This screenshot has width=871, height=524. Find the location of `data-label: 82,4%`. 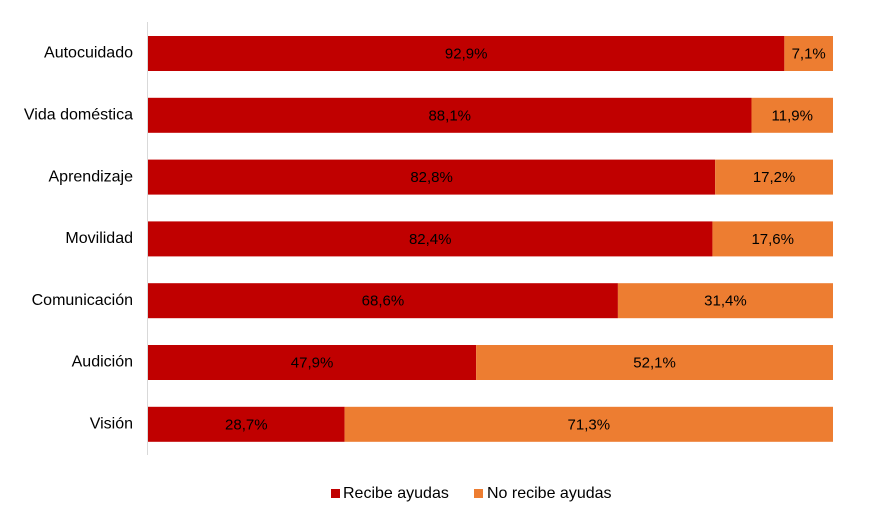

data-label: 82,4% is located at coordinates (430, 239).